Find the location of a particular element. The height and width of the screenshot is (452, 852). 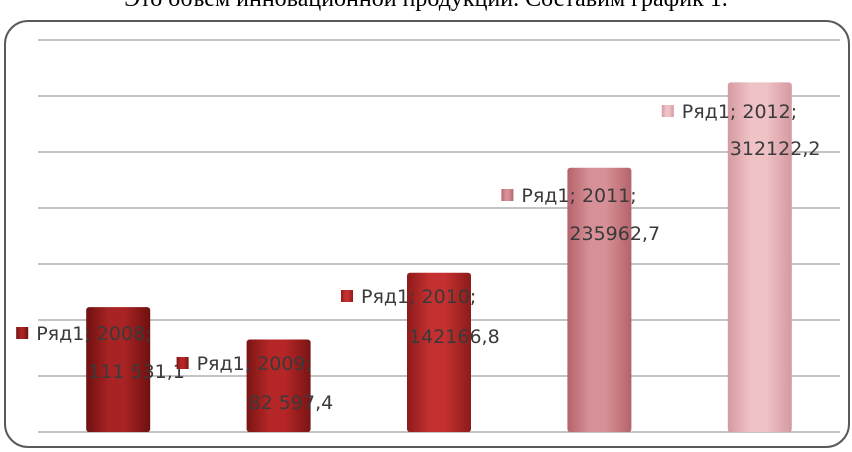

bar-2009 is located at coordinates (278, 385).